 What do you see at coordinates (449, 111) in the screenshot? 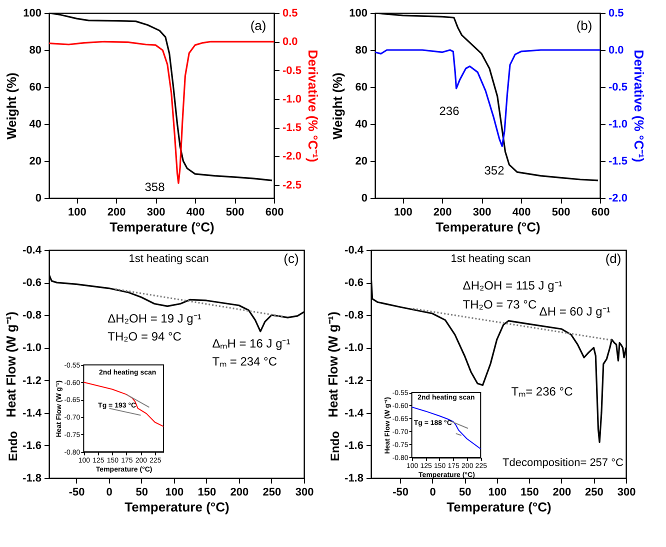
I see `annotation: 236` at bounding box center [449, 111].